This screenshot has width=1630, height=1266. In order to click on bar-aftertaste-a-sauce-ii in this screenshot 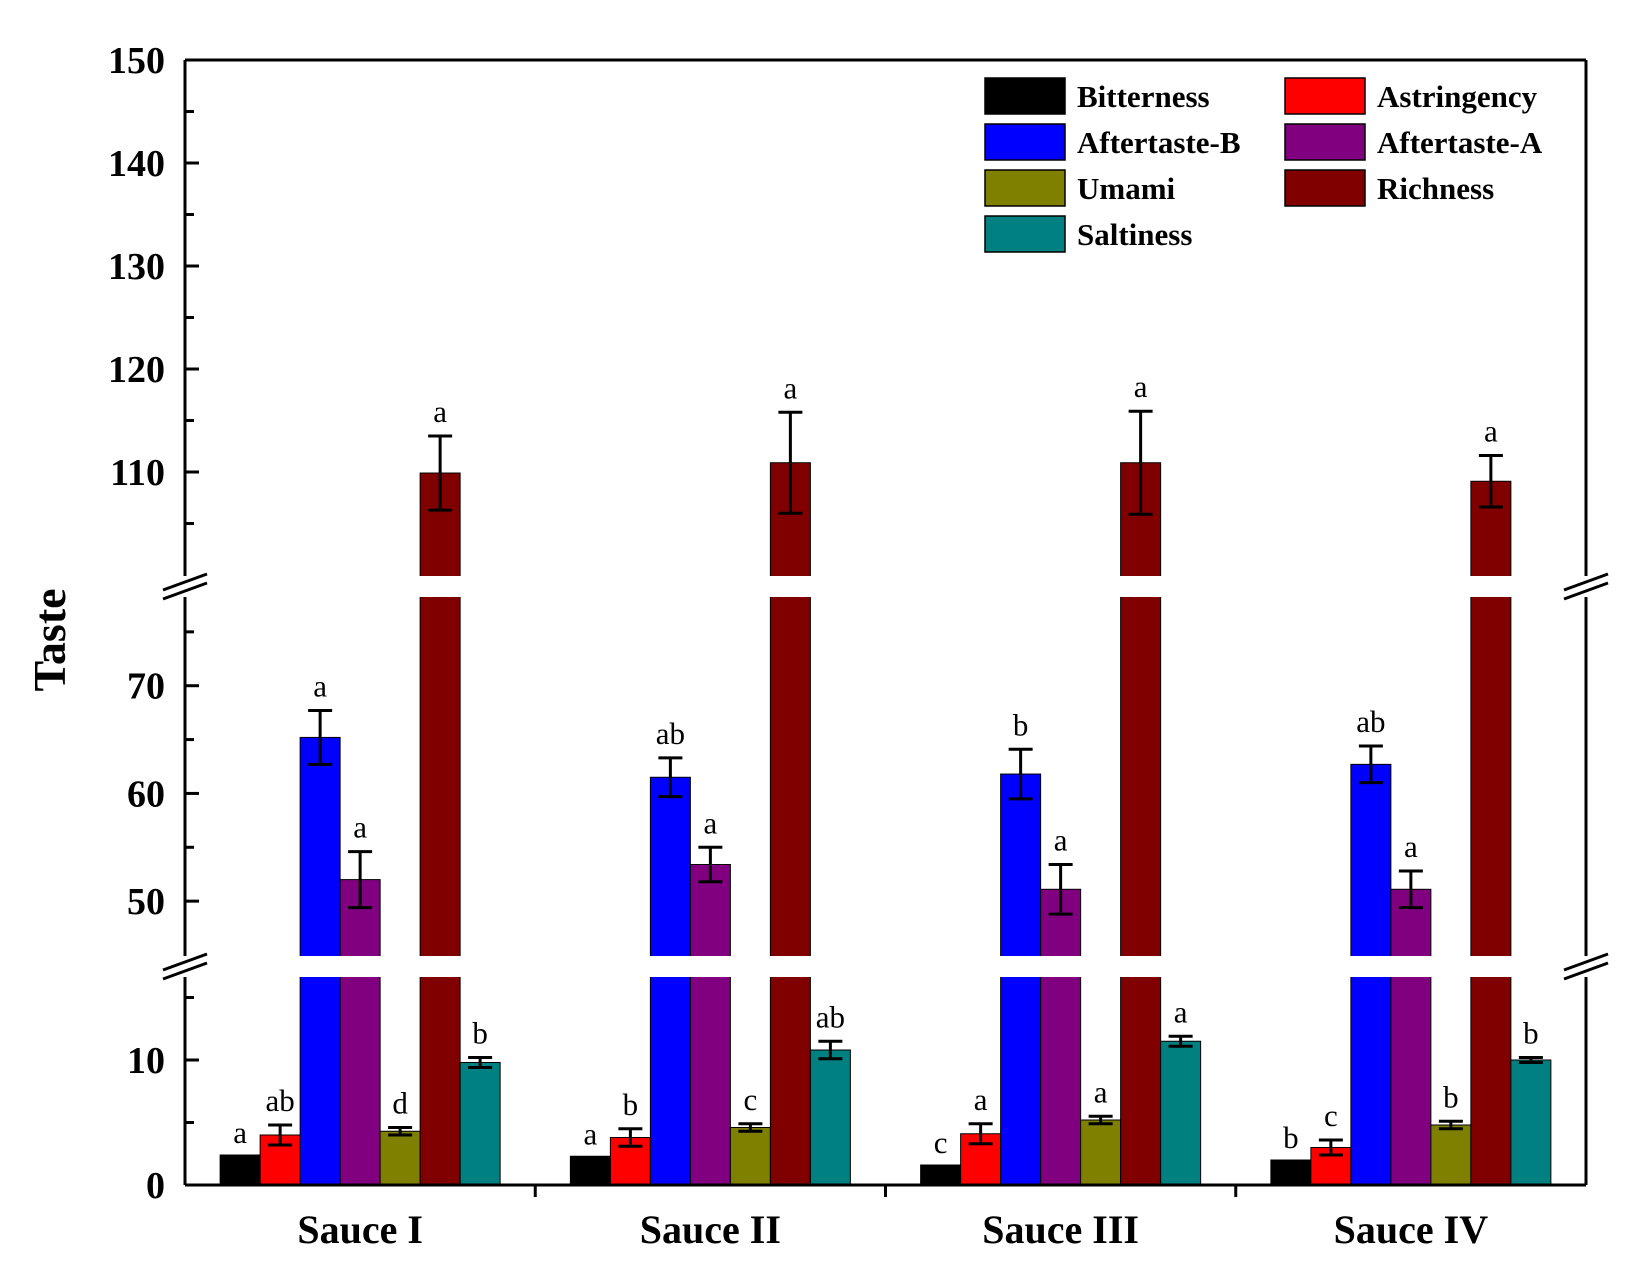, I will do `click(710, 1025)`.